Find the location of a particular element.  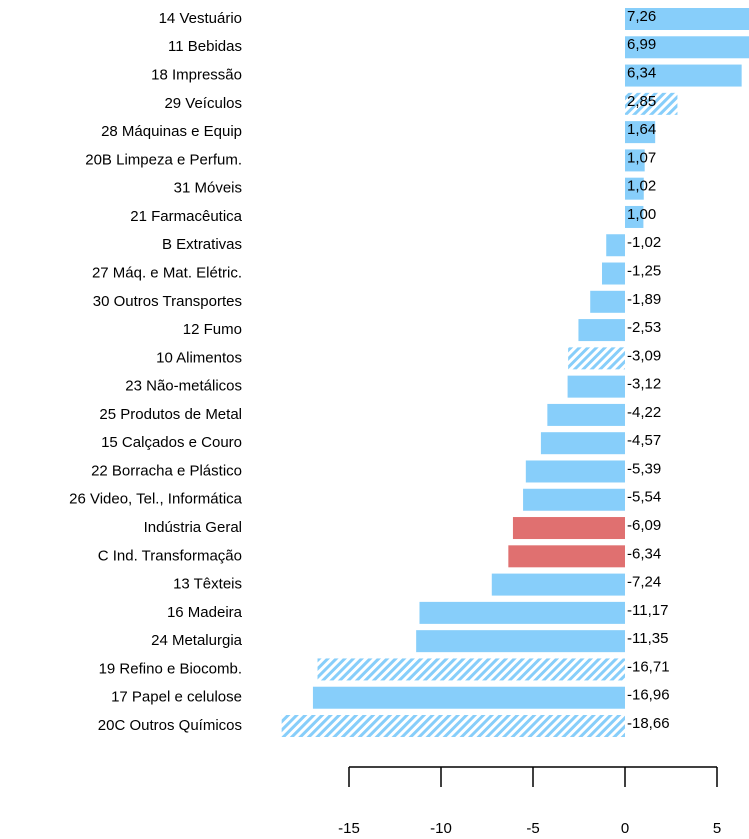

x-tick-label: 0 is located at coordinates (625, 828).